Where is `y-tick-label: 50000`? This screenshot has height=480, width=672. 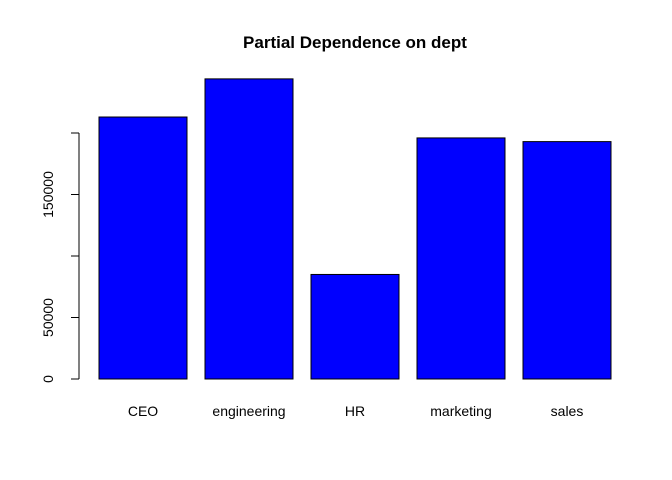 y-tick-label: 50000 is located at coordinates (48, 317).